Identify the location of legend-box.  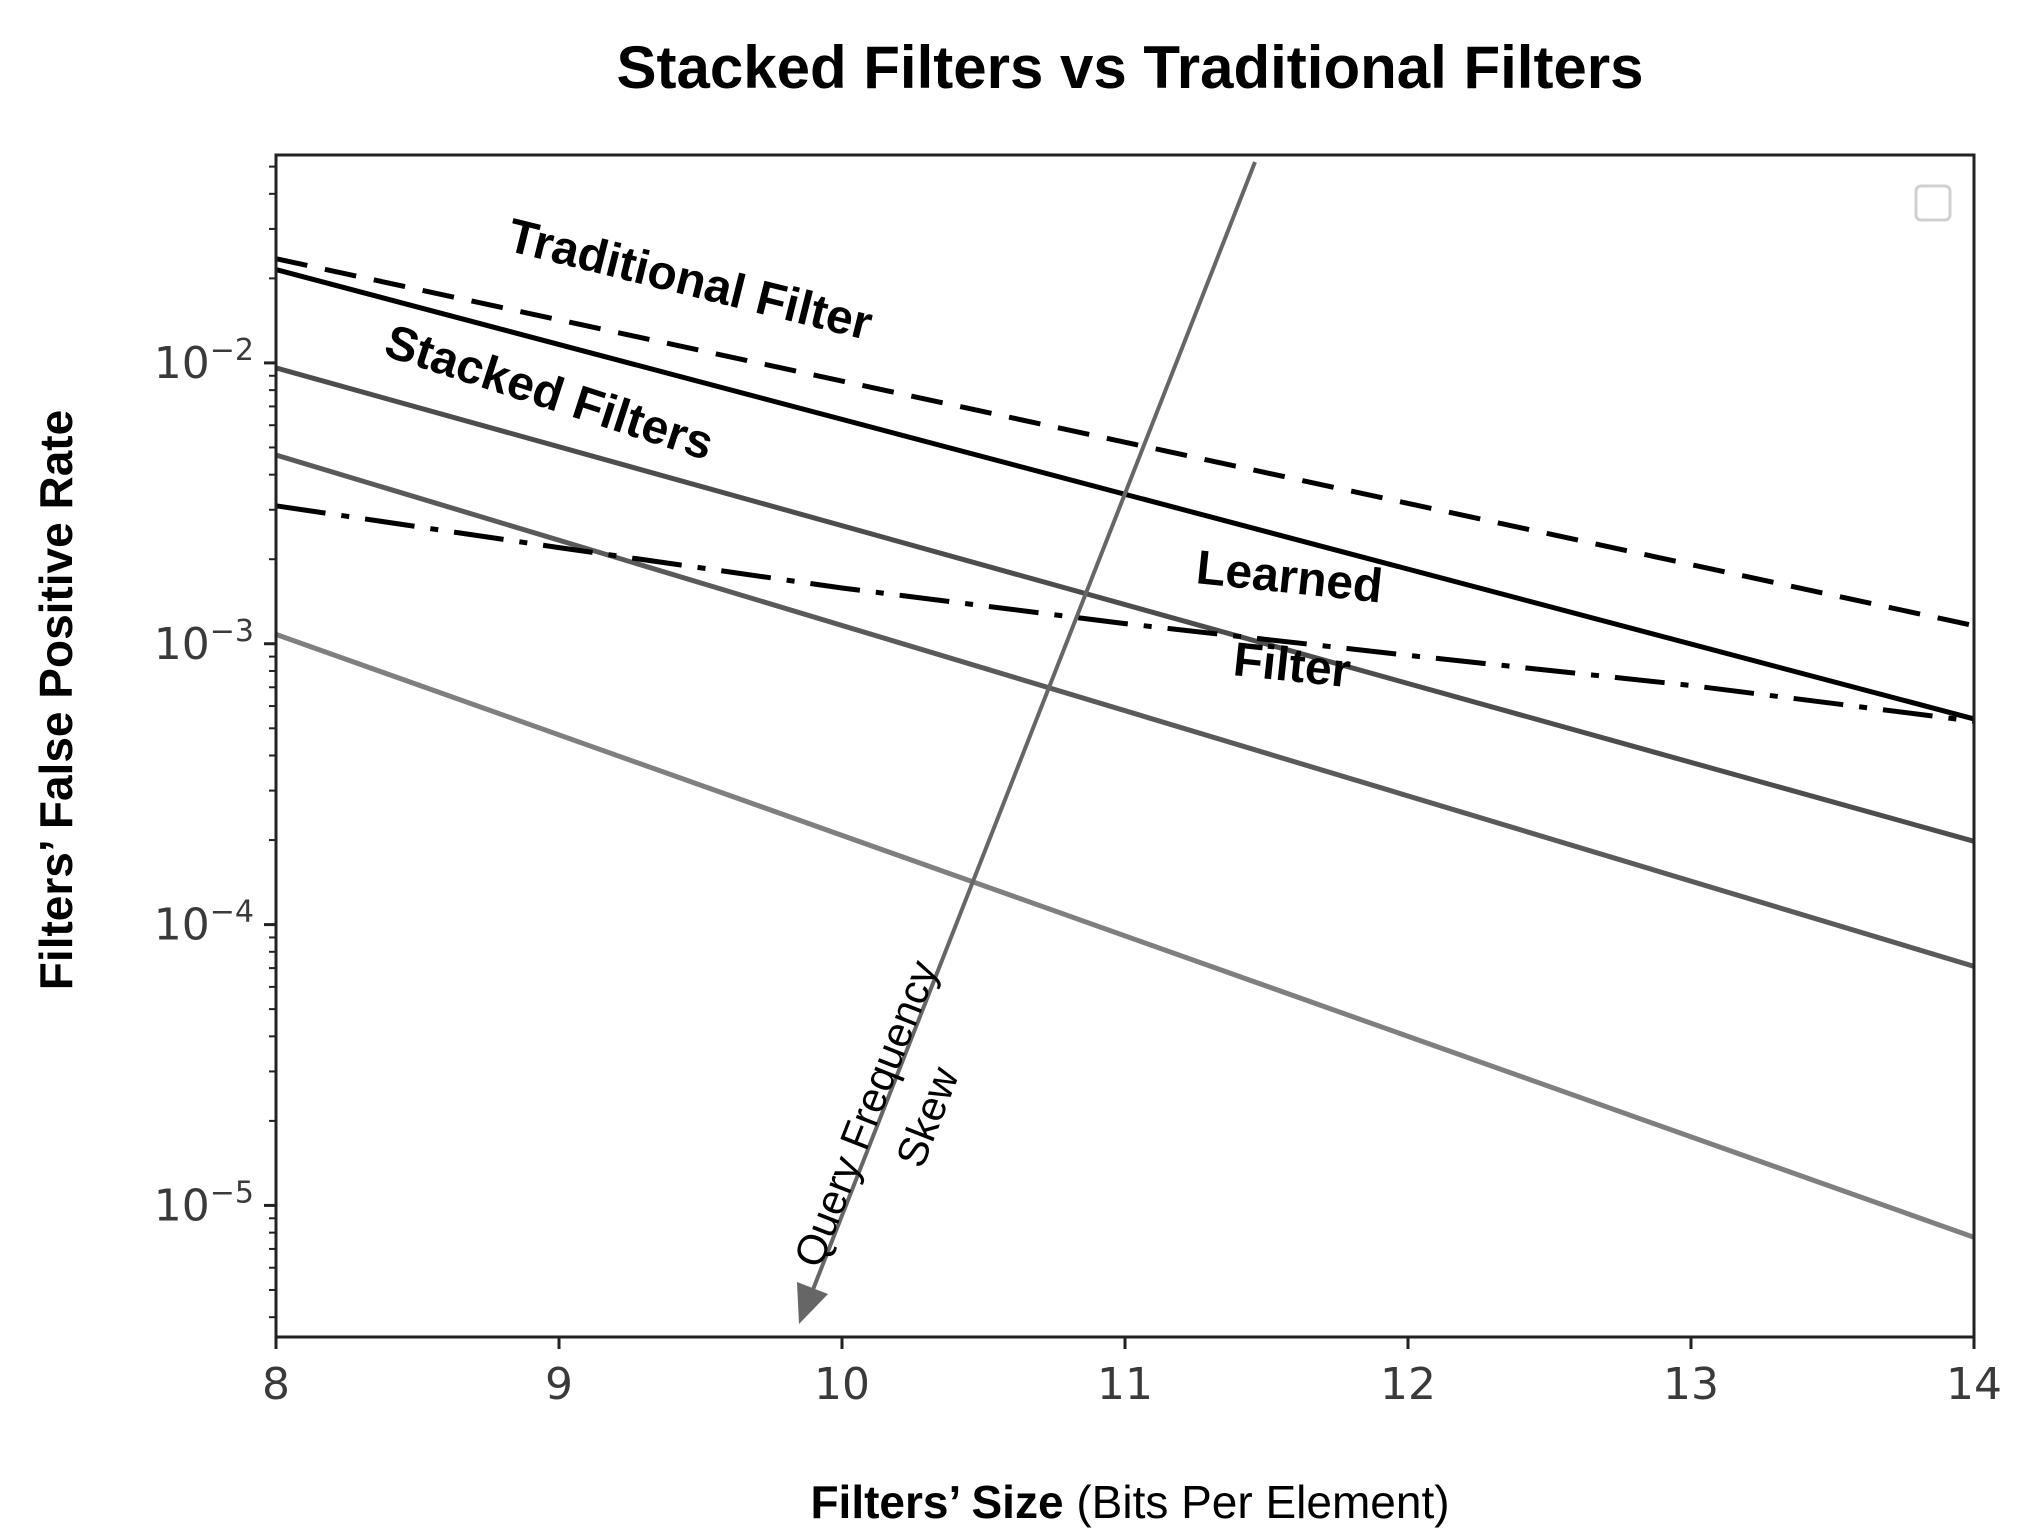
(1933, 203).